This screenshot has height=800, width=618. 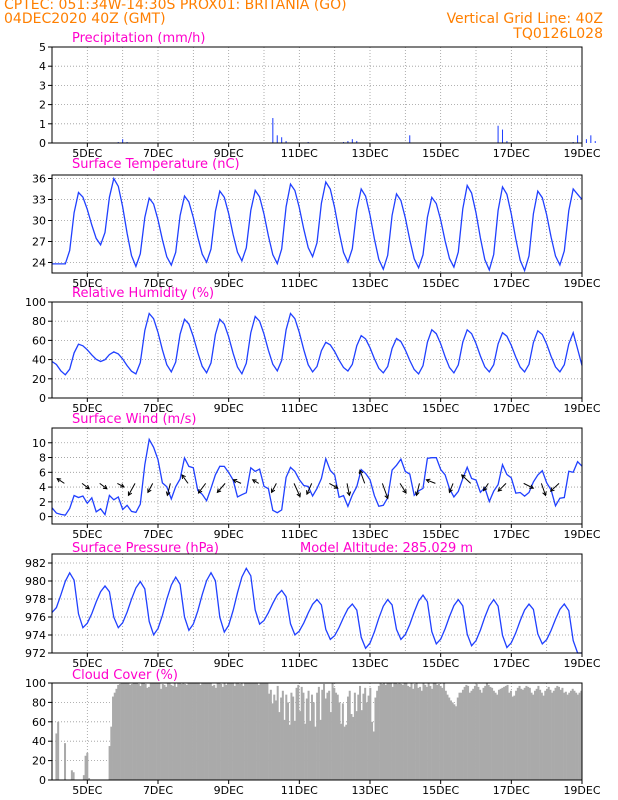 What do you see at coordinates (42, 47) in the screenshot?
I see `y-tick-label: 5` at bounding box center [42, 47].